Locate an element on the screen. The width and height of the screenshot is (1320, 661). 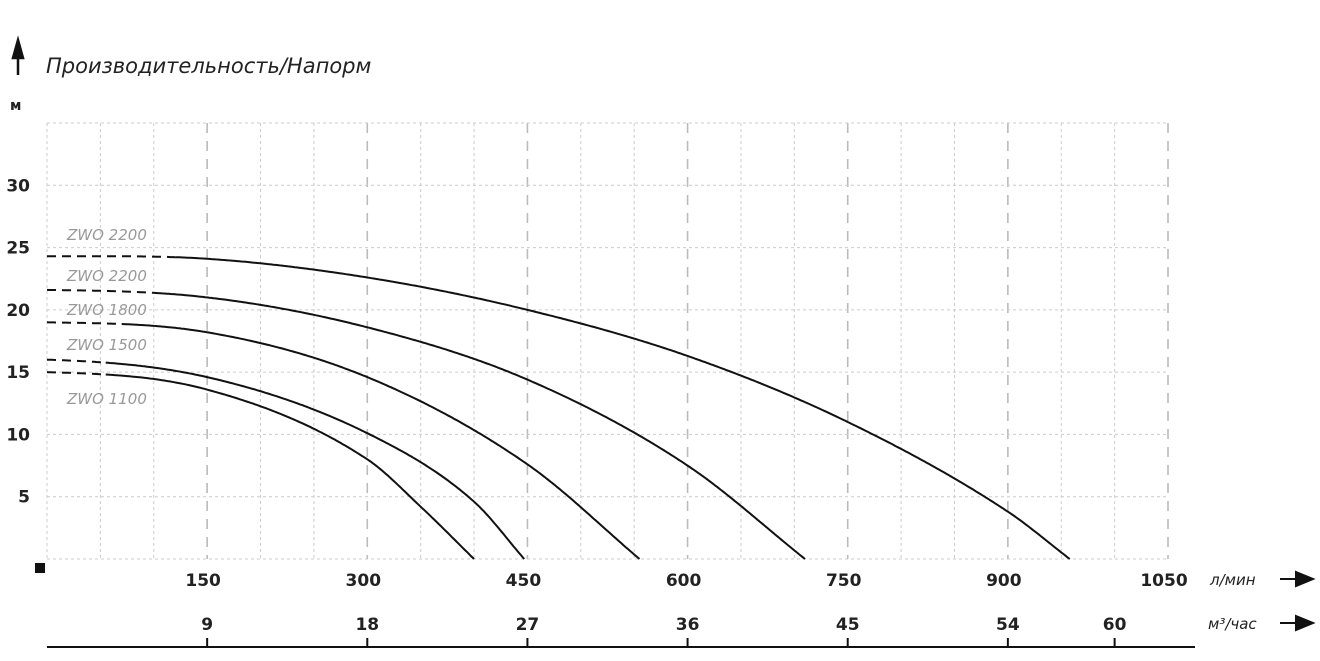
x2-tick-label: 18 is located at coordinates (367, 625).